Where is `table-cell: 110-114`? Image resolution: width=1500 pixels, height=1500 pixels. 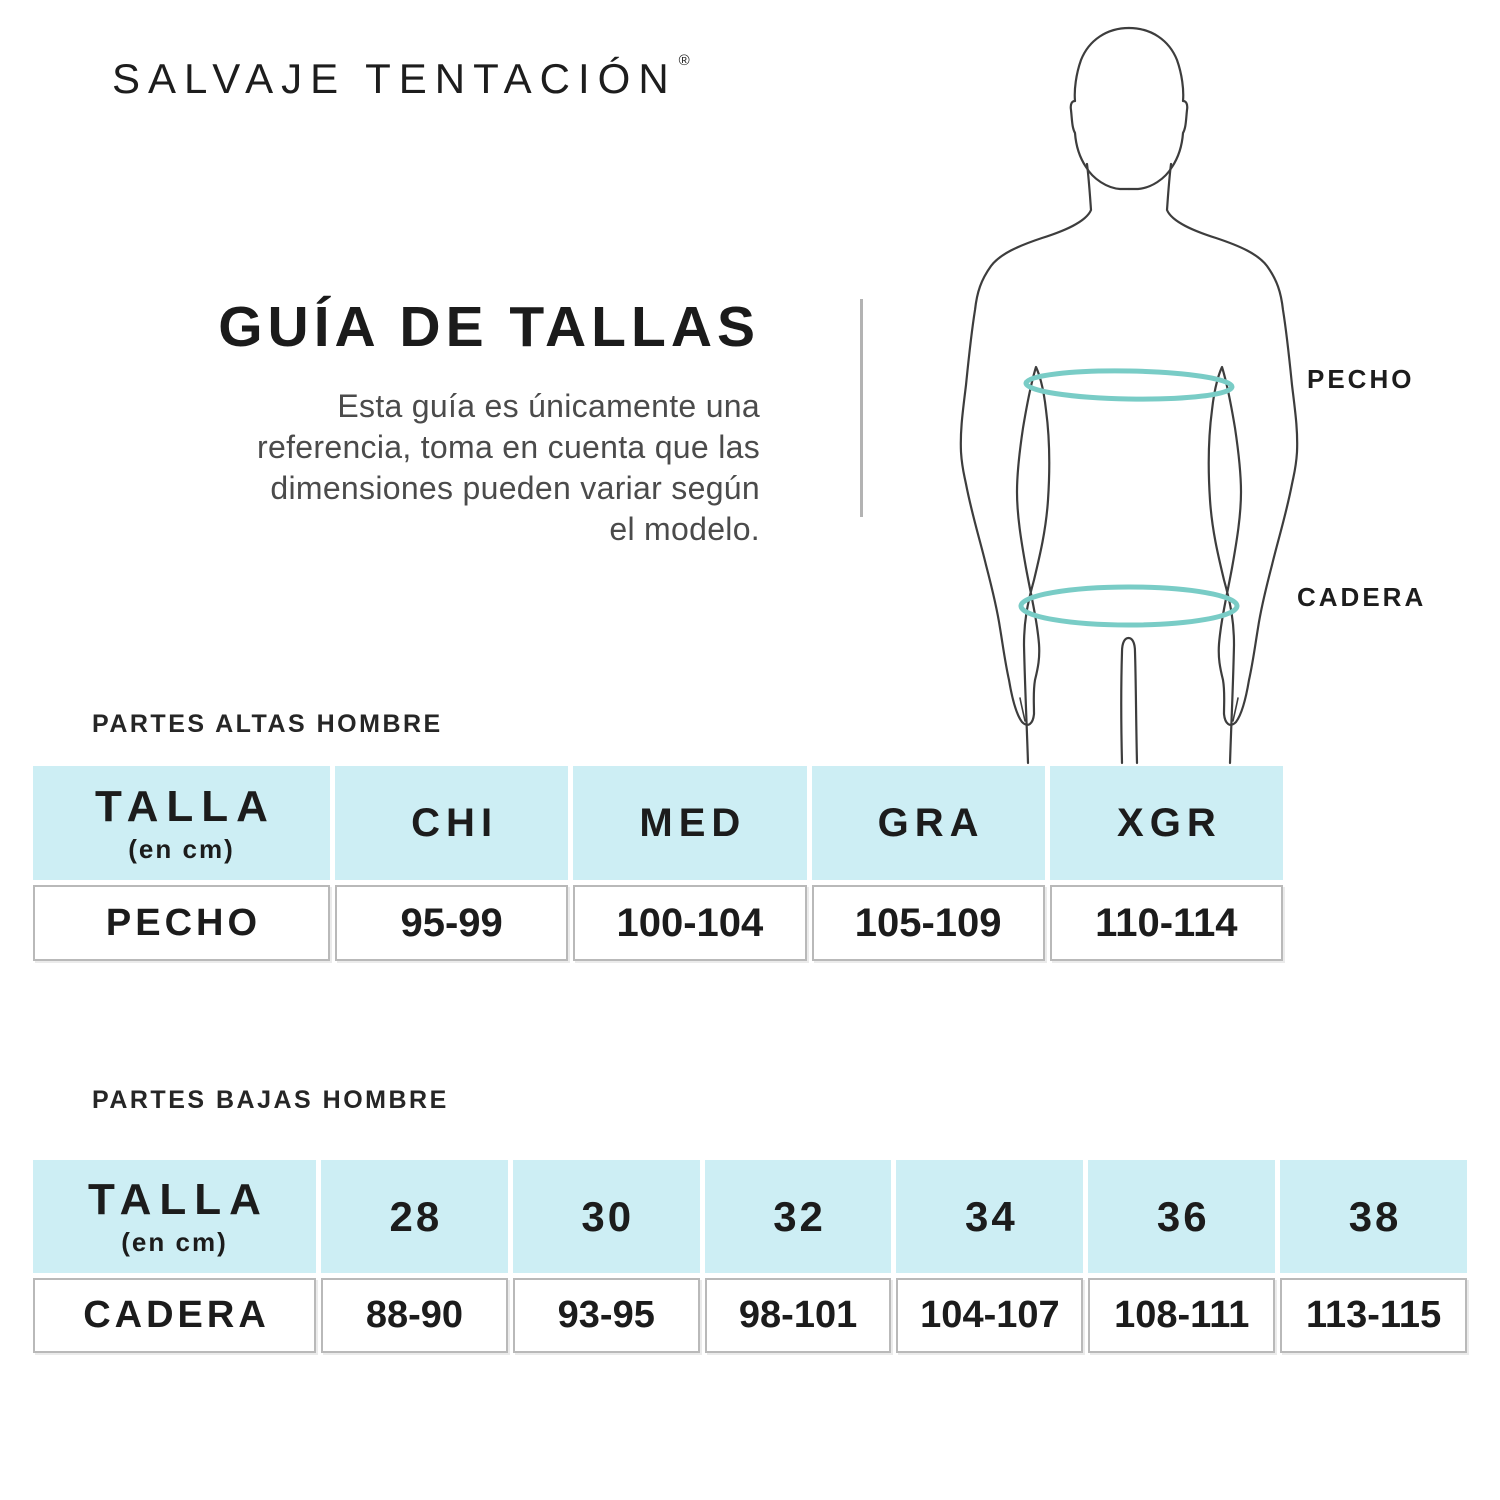 table-cell: 110-114 is located at coordinates (1166, 923).